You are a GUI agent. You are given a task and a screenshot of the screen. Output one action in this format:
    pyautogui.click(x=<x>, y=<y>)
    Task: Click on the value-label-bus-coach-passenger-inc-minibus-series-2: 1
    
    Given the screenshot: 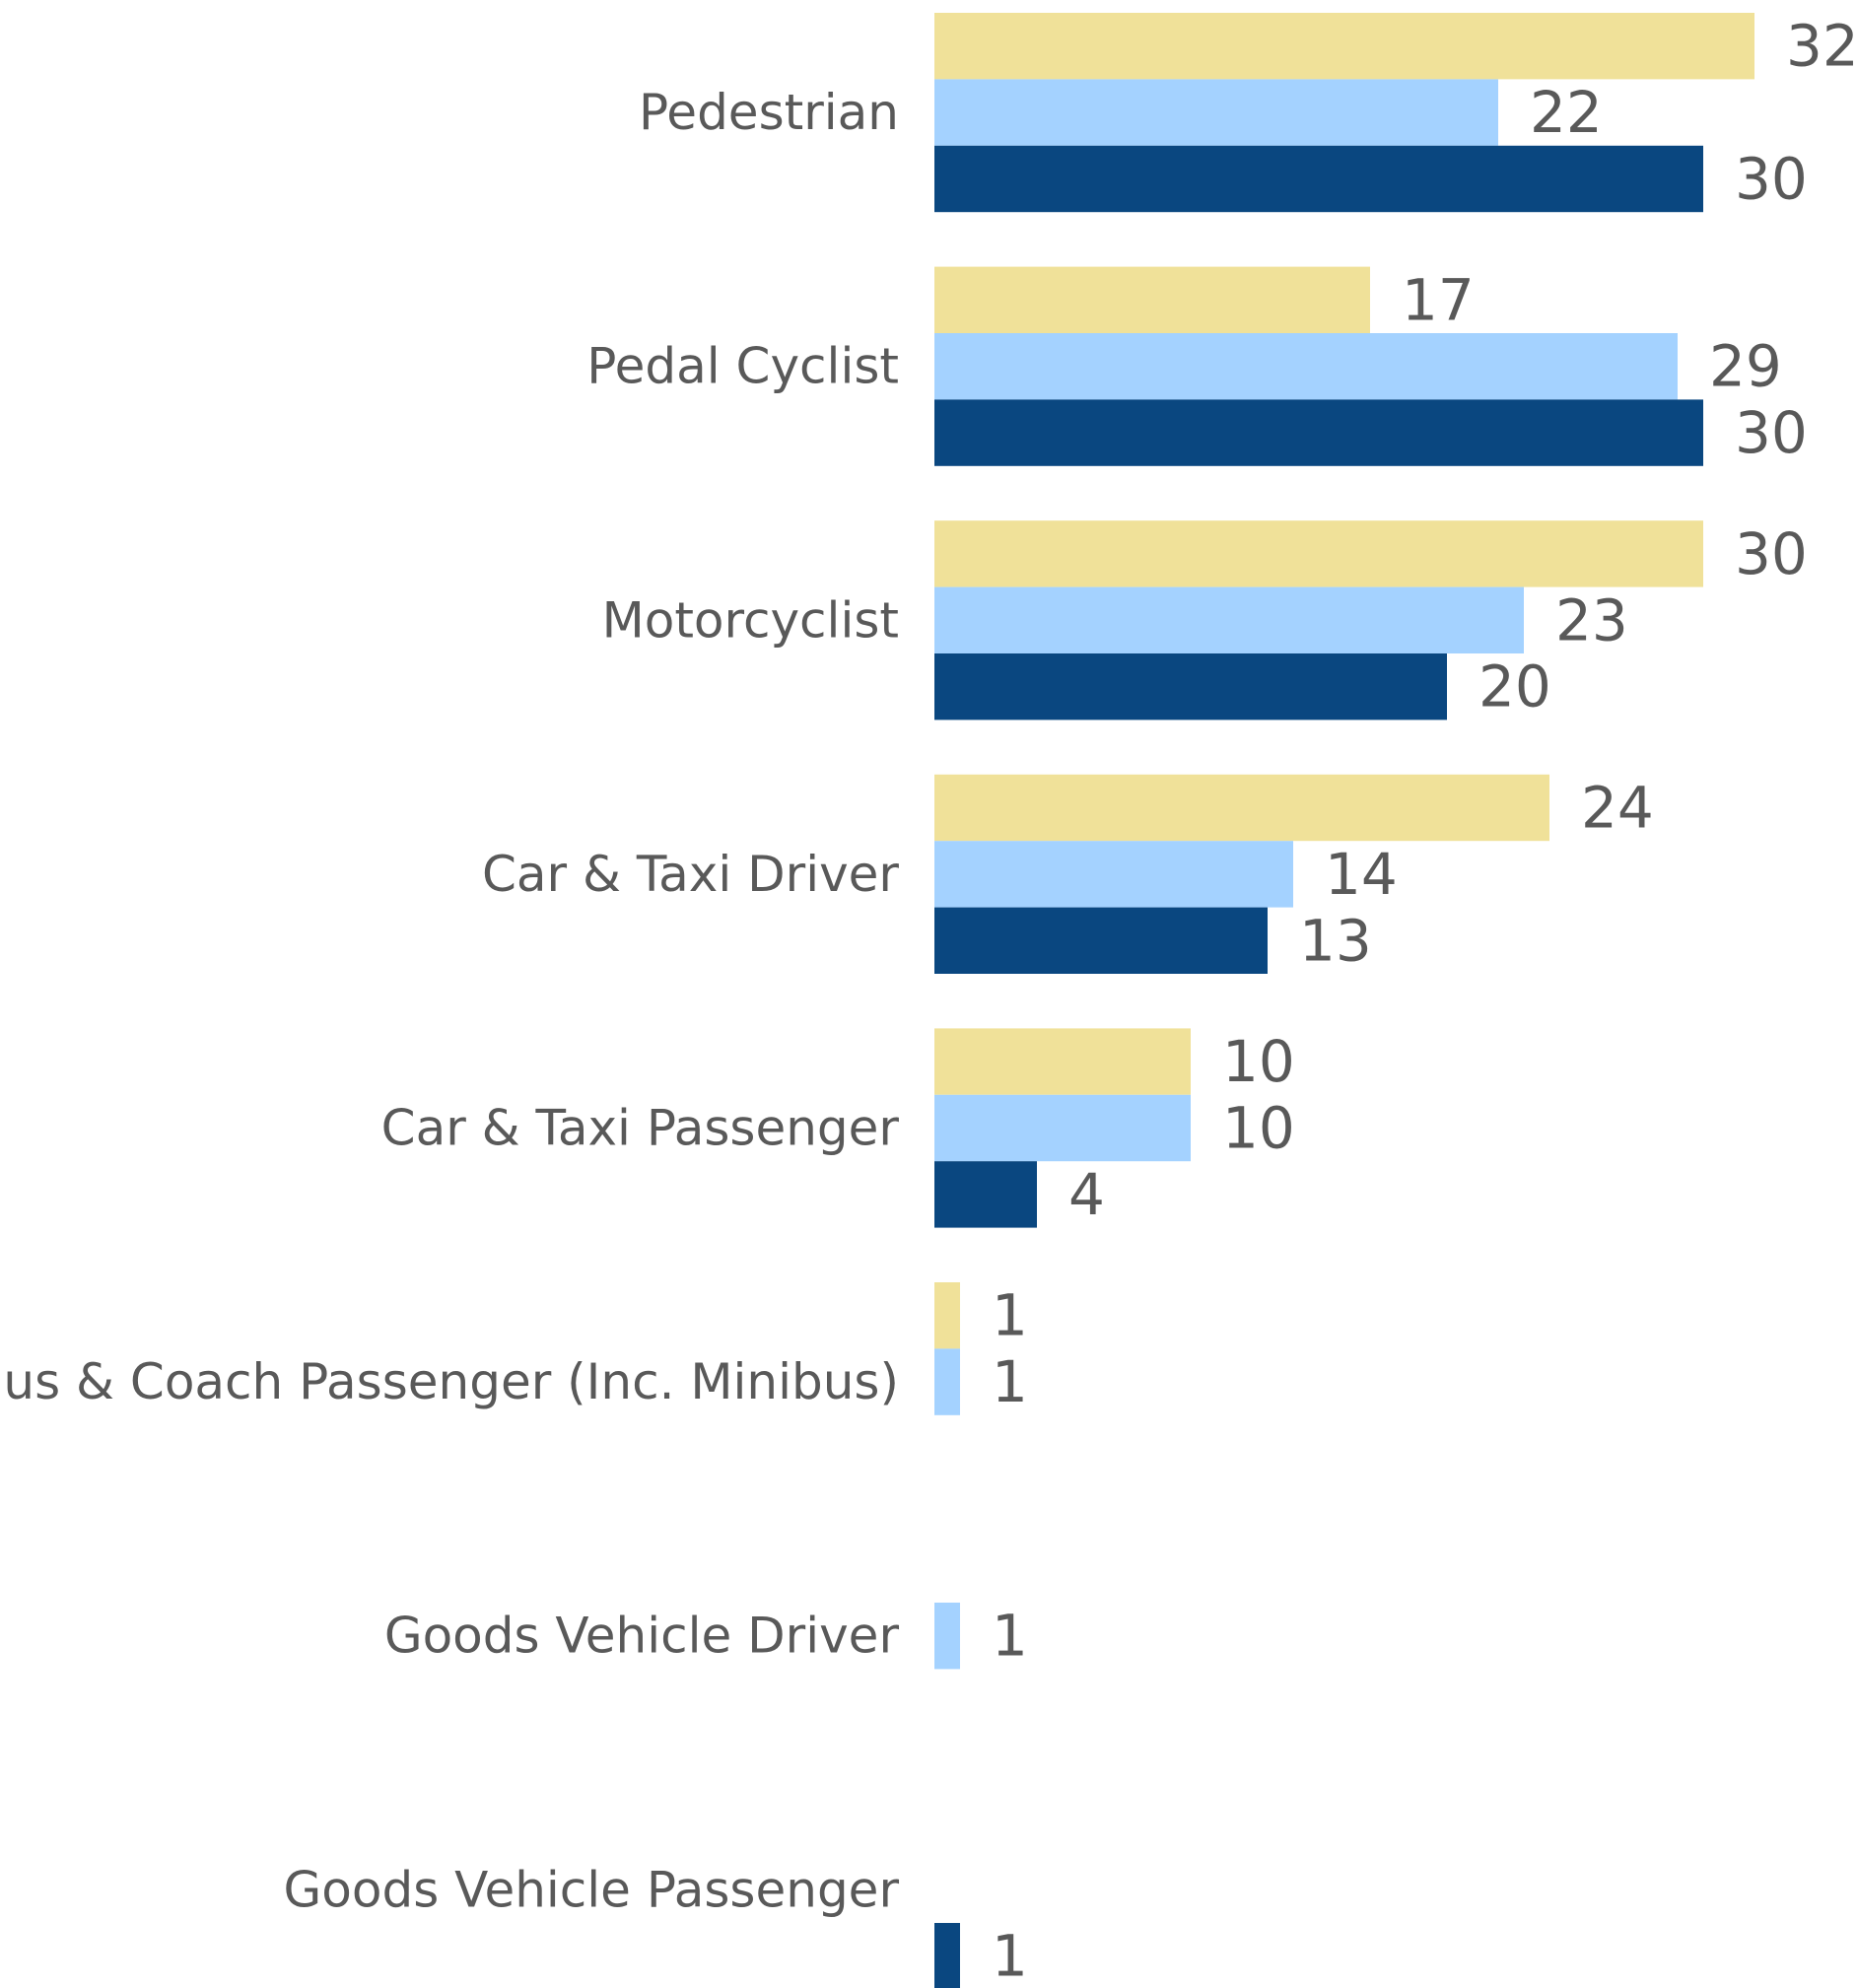 What is the action you would take?
    pyautogui.click(x=1010, y=1381)
    